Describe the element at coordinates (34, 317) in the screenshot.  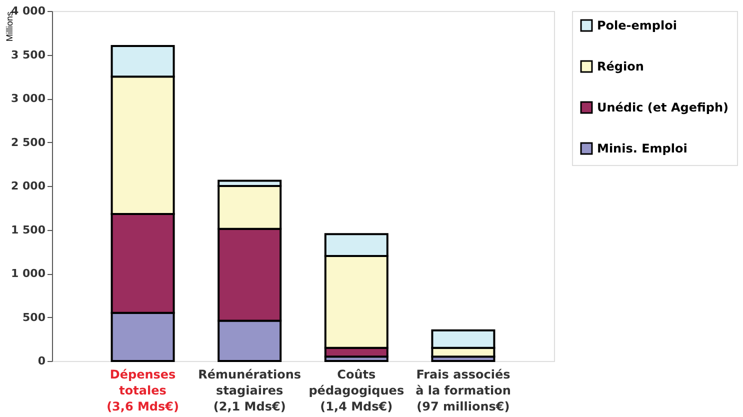
I see `y-tick-label: 500` at that location.